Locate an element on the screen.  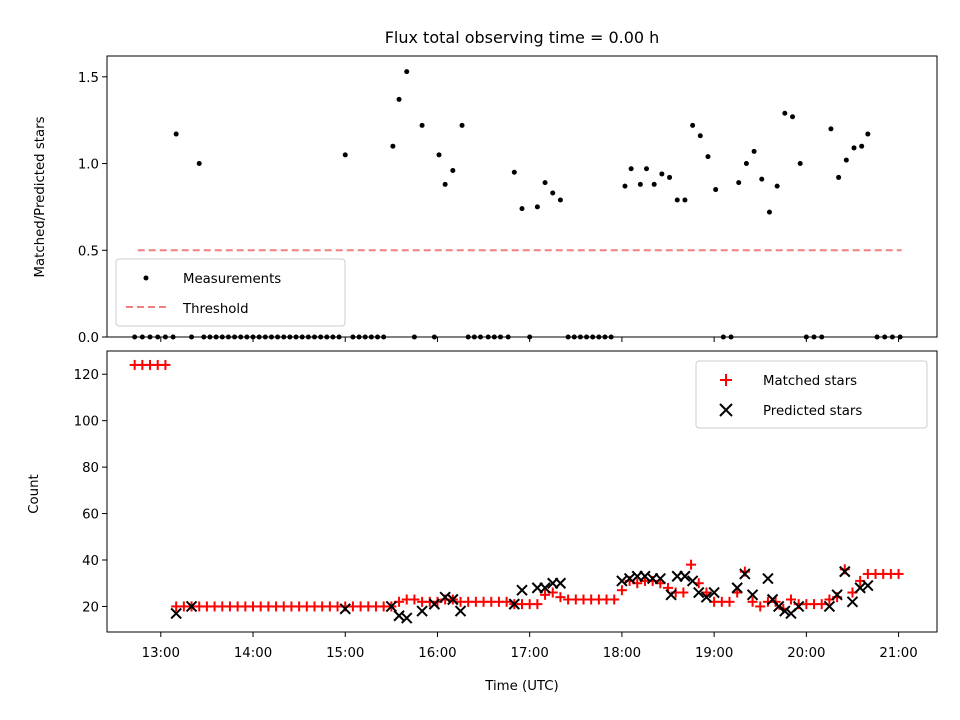
top-y-tick-label: 0.0 is located at coordinates (88, 338).